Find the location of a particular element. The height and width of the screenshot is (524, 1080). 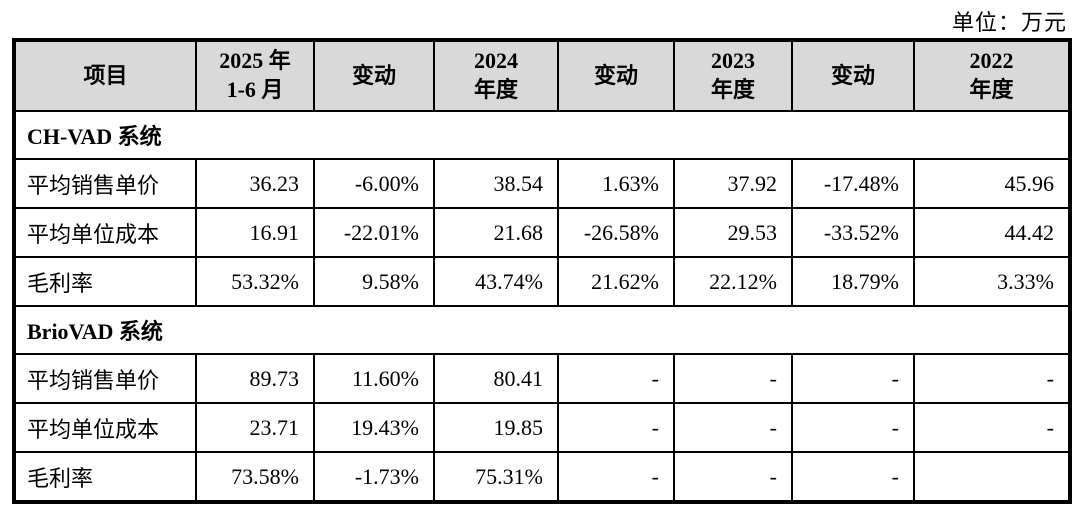

section-title: CH-VAD 系统 is located at coordinates (542, 135).